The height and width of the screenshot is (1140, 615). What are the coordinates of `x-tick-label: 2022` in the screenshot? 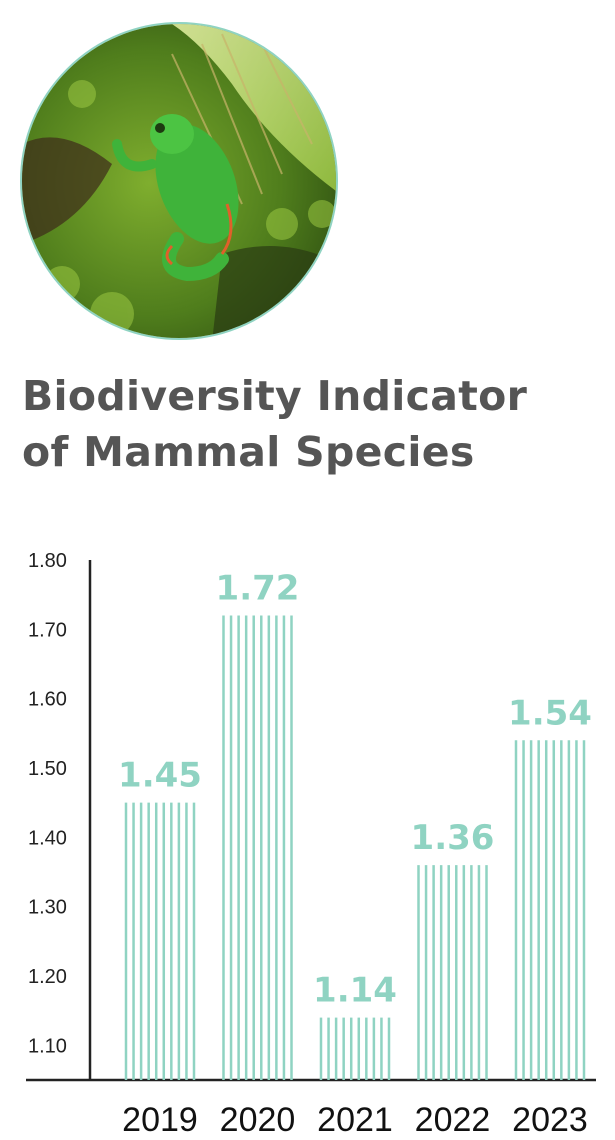 It's located at (453, 1120).